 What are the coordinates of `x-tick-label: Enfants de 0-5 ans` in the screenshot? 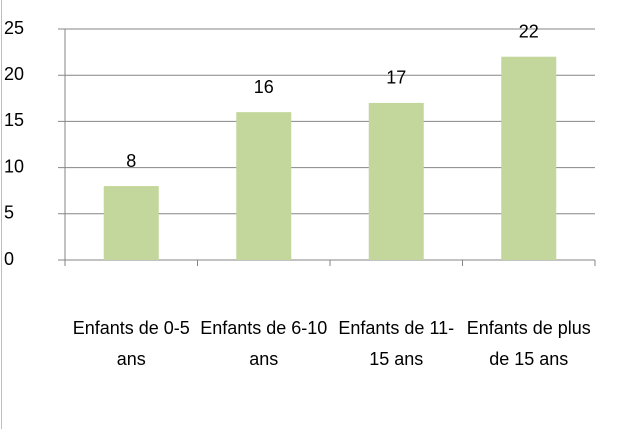 It's located at (131, 343).